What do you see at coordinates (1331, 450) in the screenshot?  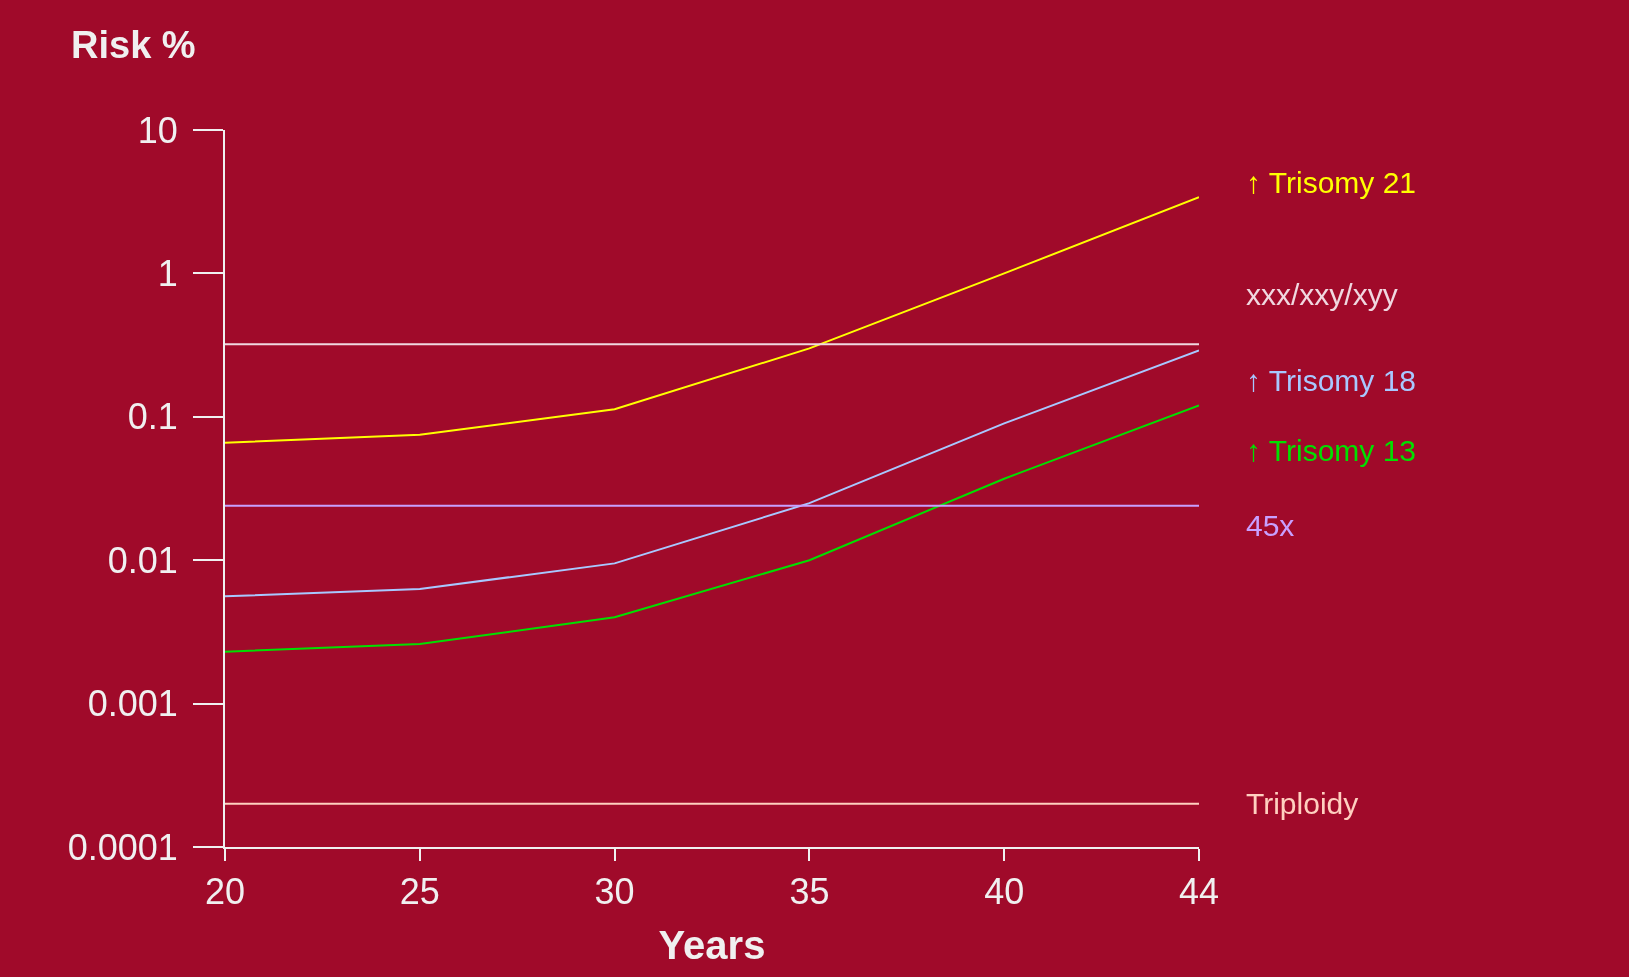 I see `series-label: ↑ Trisomy 13` at bounding box center [1331, 450].